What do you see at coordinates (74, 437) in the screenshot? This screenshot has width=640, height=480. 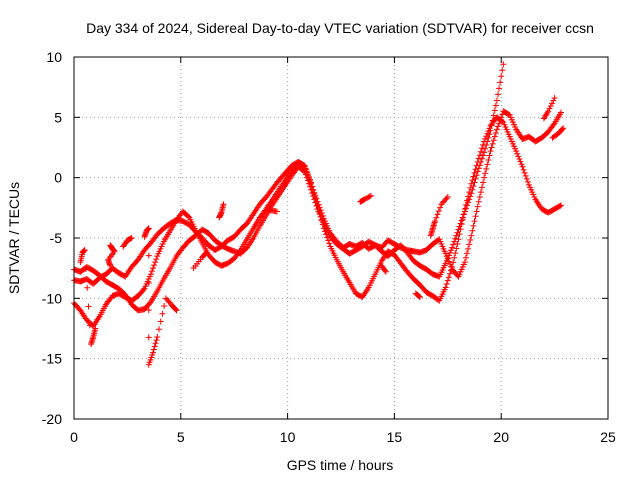 I see `x-tick-label: 0` at bounding box center [74, 437].